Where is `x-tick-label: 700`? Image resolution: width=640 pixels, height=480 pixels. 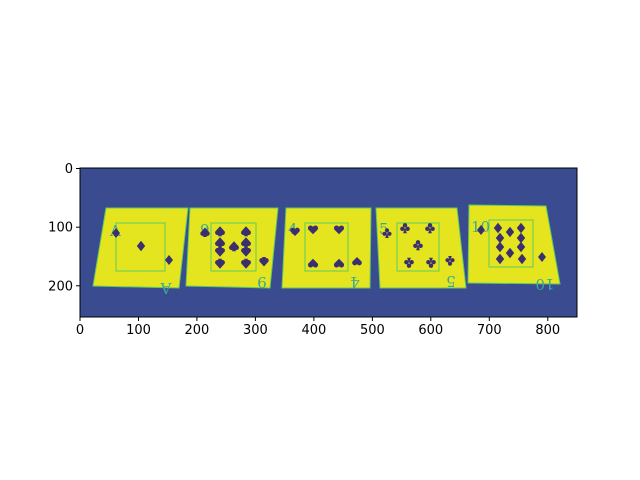
x-tick-label: 700 is located at coordinates (489, 330).